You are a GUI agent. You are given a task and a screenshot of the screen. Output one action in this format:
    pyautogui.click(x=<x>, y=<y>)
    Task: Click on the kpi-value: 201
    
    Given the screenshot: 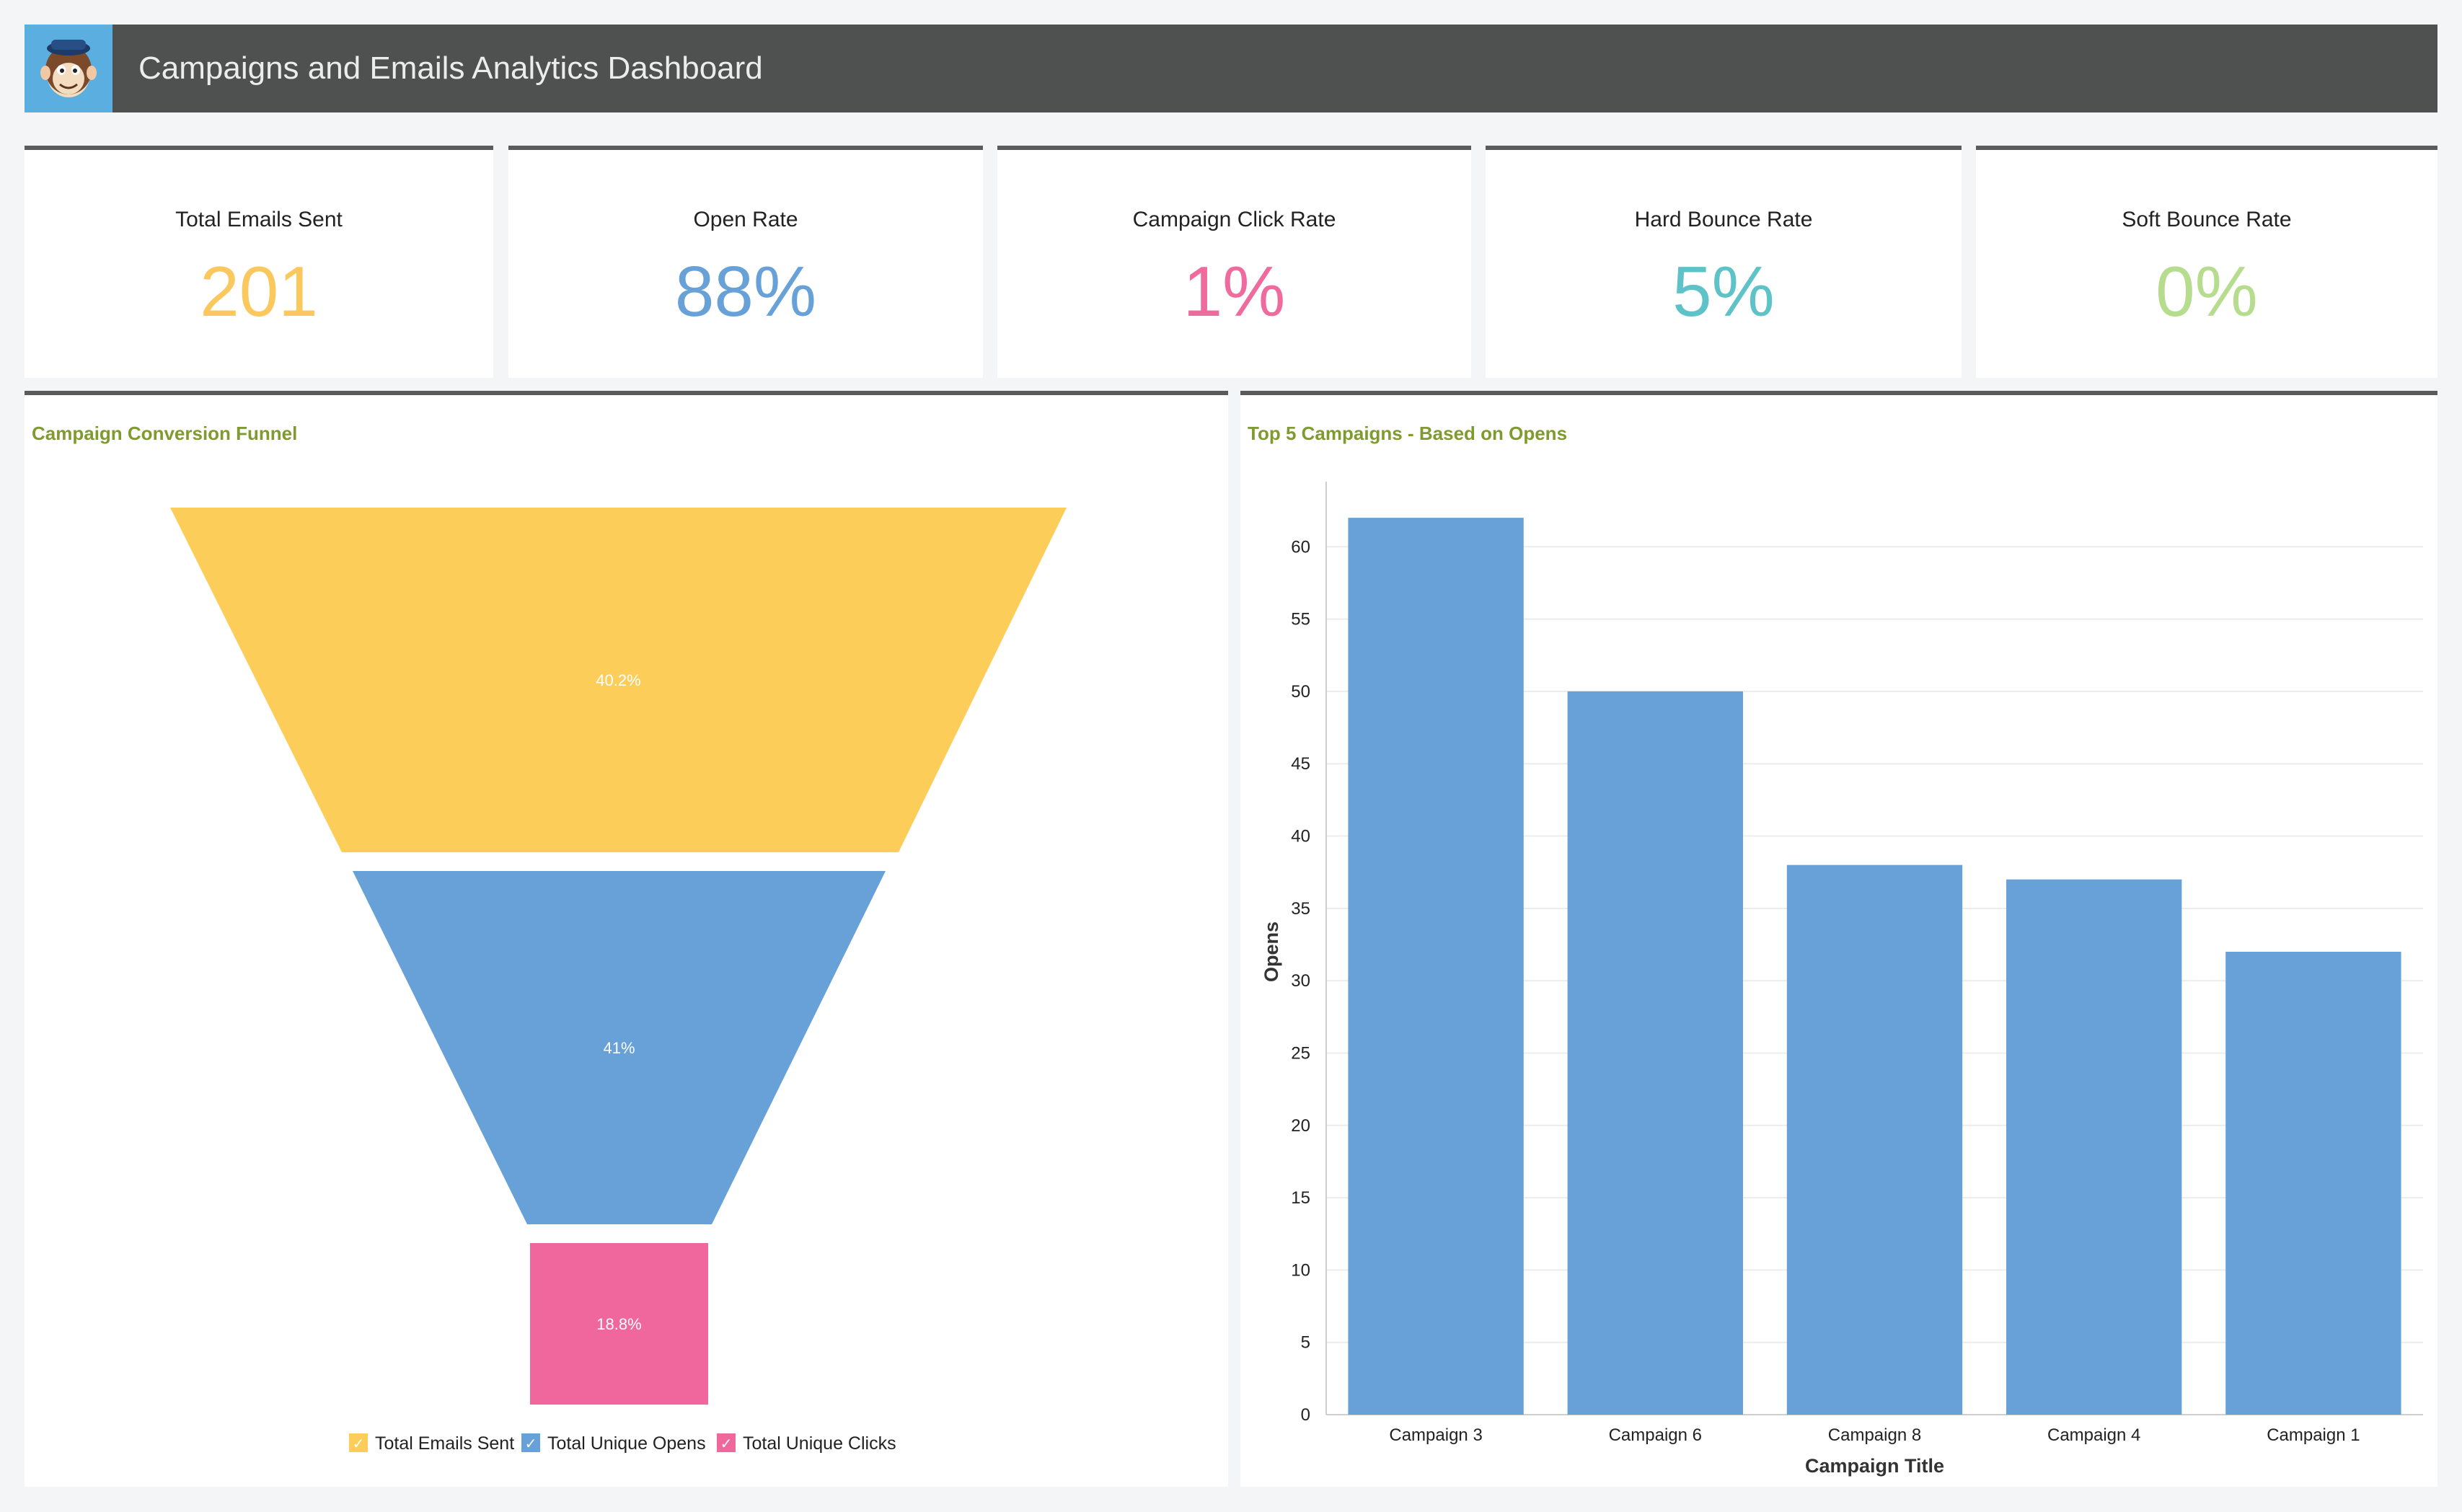 What is the action you would take?
    pyautogui.click(x=259, y=291)
    